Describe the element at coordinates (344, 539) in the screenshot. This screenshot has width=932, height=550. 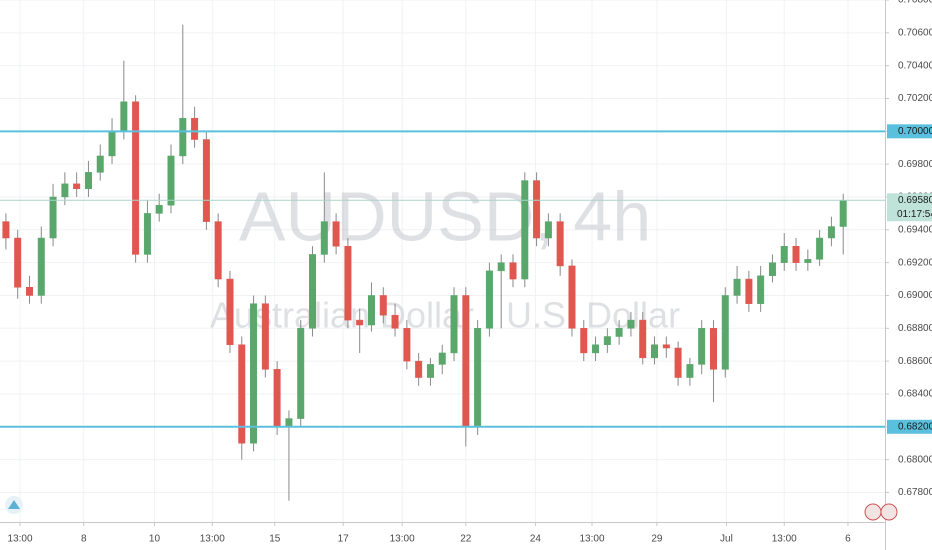
I see `x-tick-label: 17` at that location.